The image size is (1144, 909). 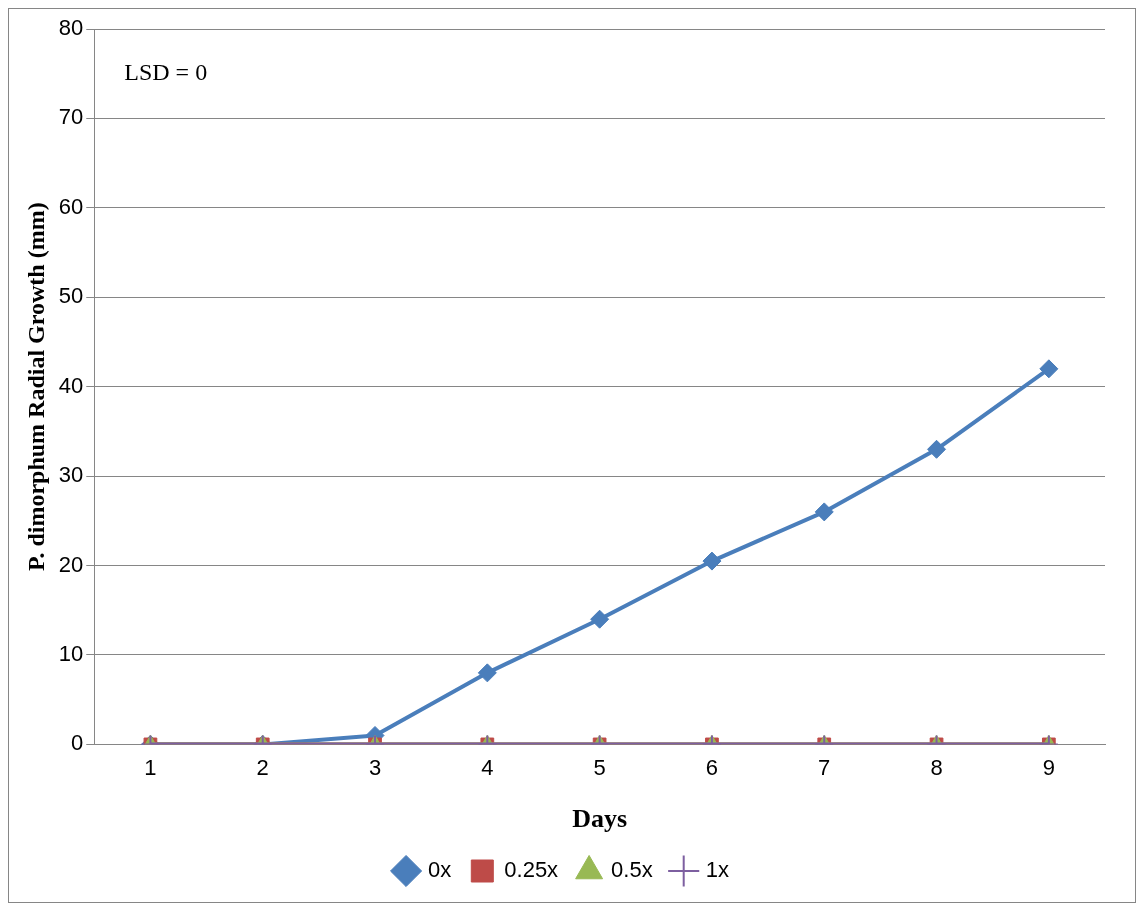 What do you see at coordinates (936, 767) in the screenshot?
I see `x-tick-label: 8` at bounding box center [936, 767].